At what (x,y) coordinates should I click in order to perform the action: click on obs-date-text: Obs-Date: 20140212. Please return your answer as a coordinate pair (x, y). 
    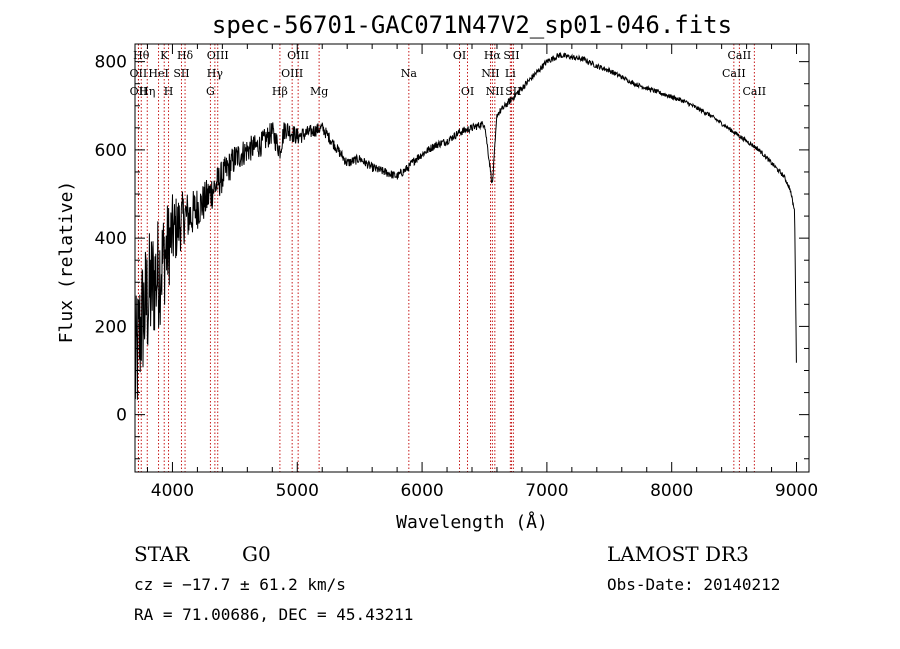
    Looking at the image, I should click on (693, 584).